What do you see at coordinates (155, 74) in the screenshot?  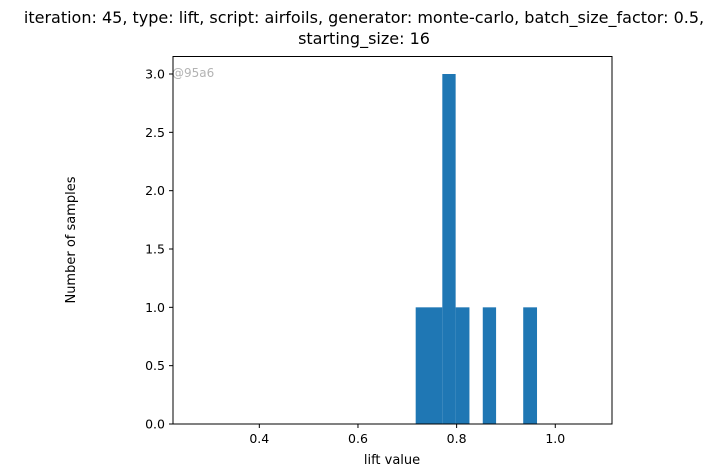 I see `y-tick-label: 3.0` at bounding box center [155, 74].